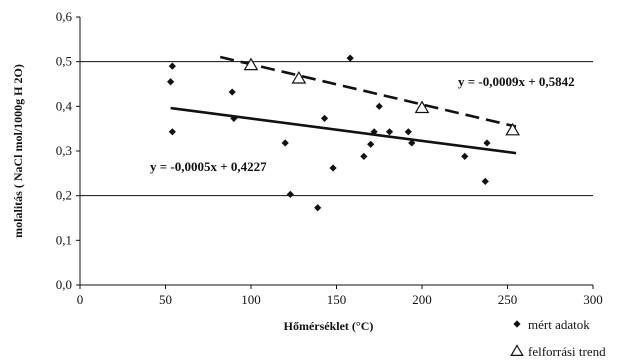  What do you see at coordinates (558, 338) in the screenshot?
I see `legend: mért adatok felforrási trend` at bounding box center [558, 338].